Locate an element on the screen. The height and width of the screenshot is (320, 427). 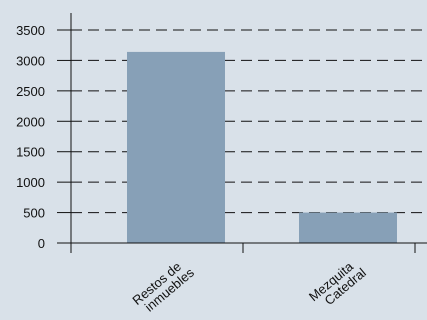
y-tick-label: 2500 is located at coordinates (30, 91).